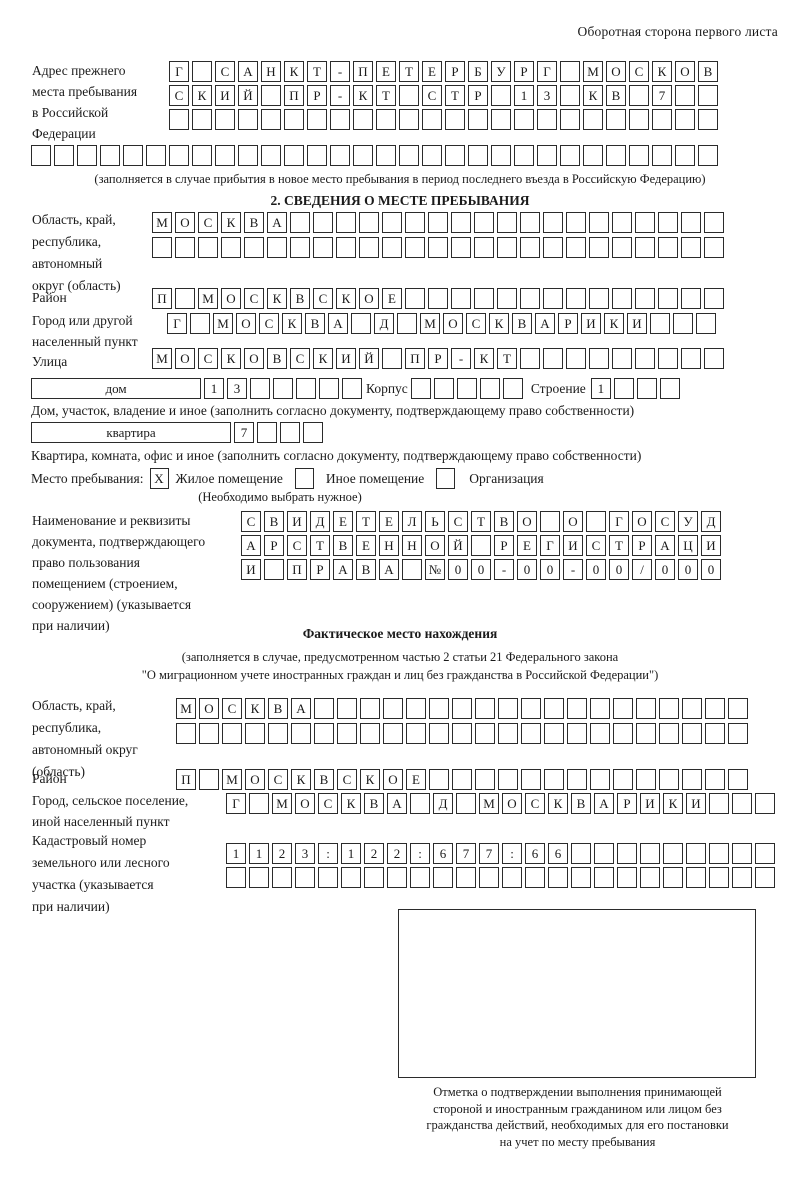  What do you see at coordinates (237, 388) in the screenshot?
I see `char-cell: 3` at bounding box center [237, 388].